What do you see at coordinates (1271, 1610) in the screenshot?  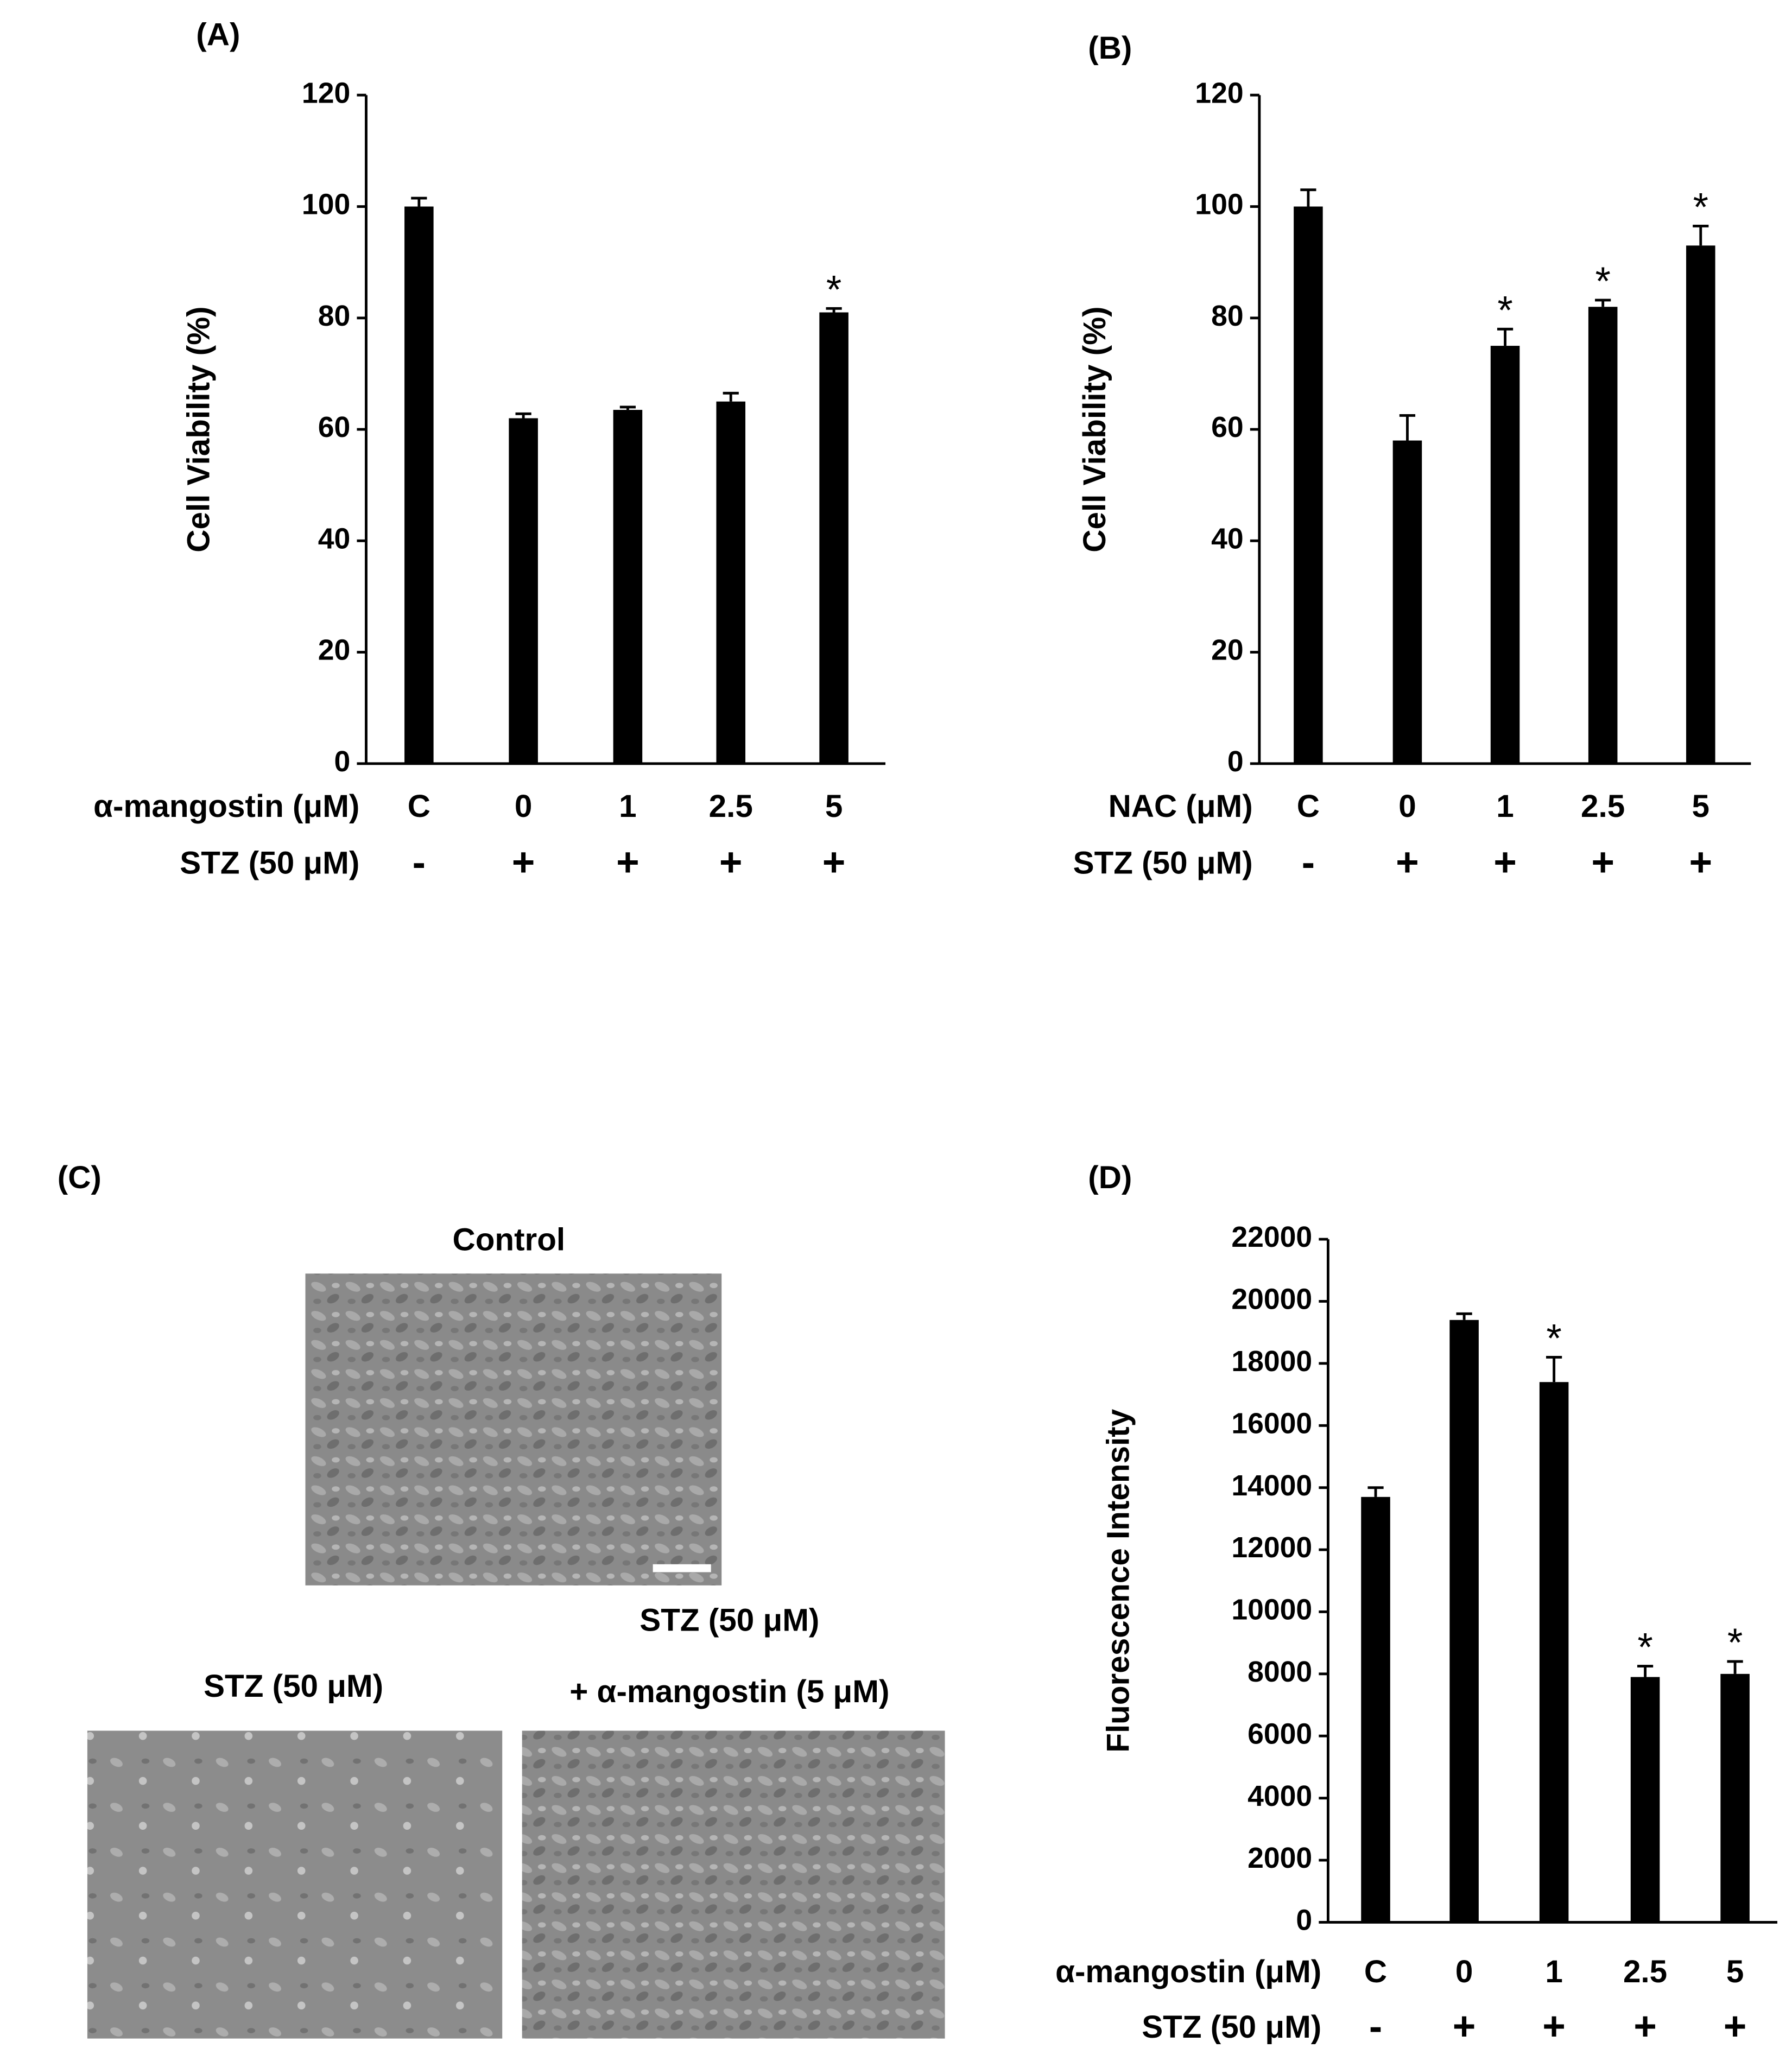 I see `y-tick-label: 10000` at bounding box center [1271, 1610].